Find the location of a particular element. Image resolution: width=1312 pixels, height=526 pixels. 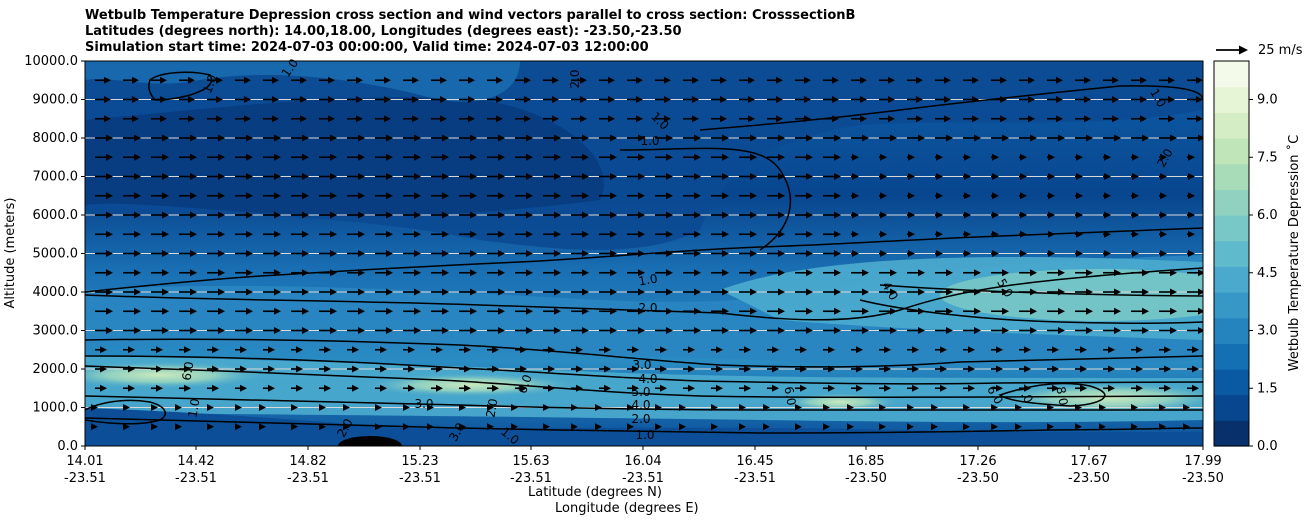

contour-label: 1.0 is located at coordinates (644, 435).